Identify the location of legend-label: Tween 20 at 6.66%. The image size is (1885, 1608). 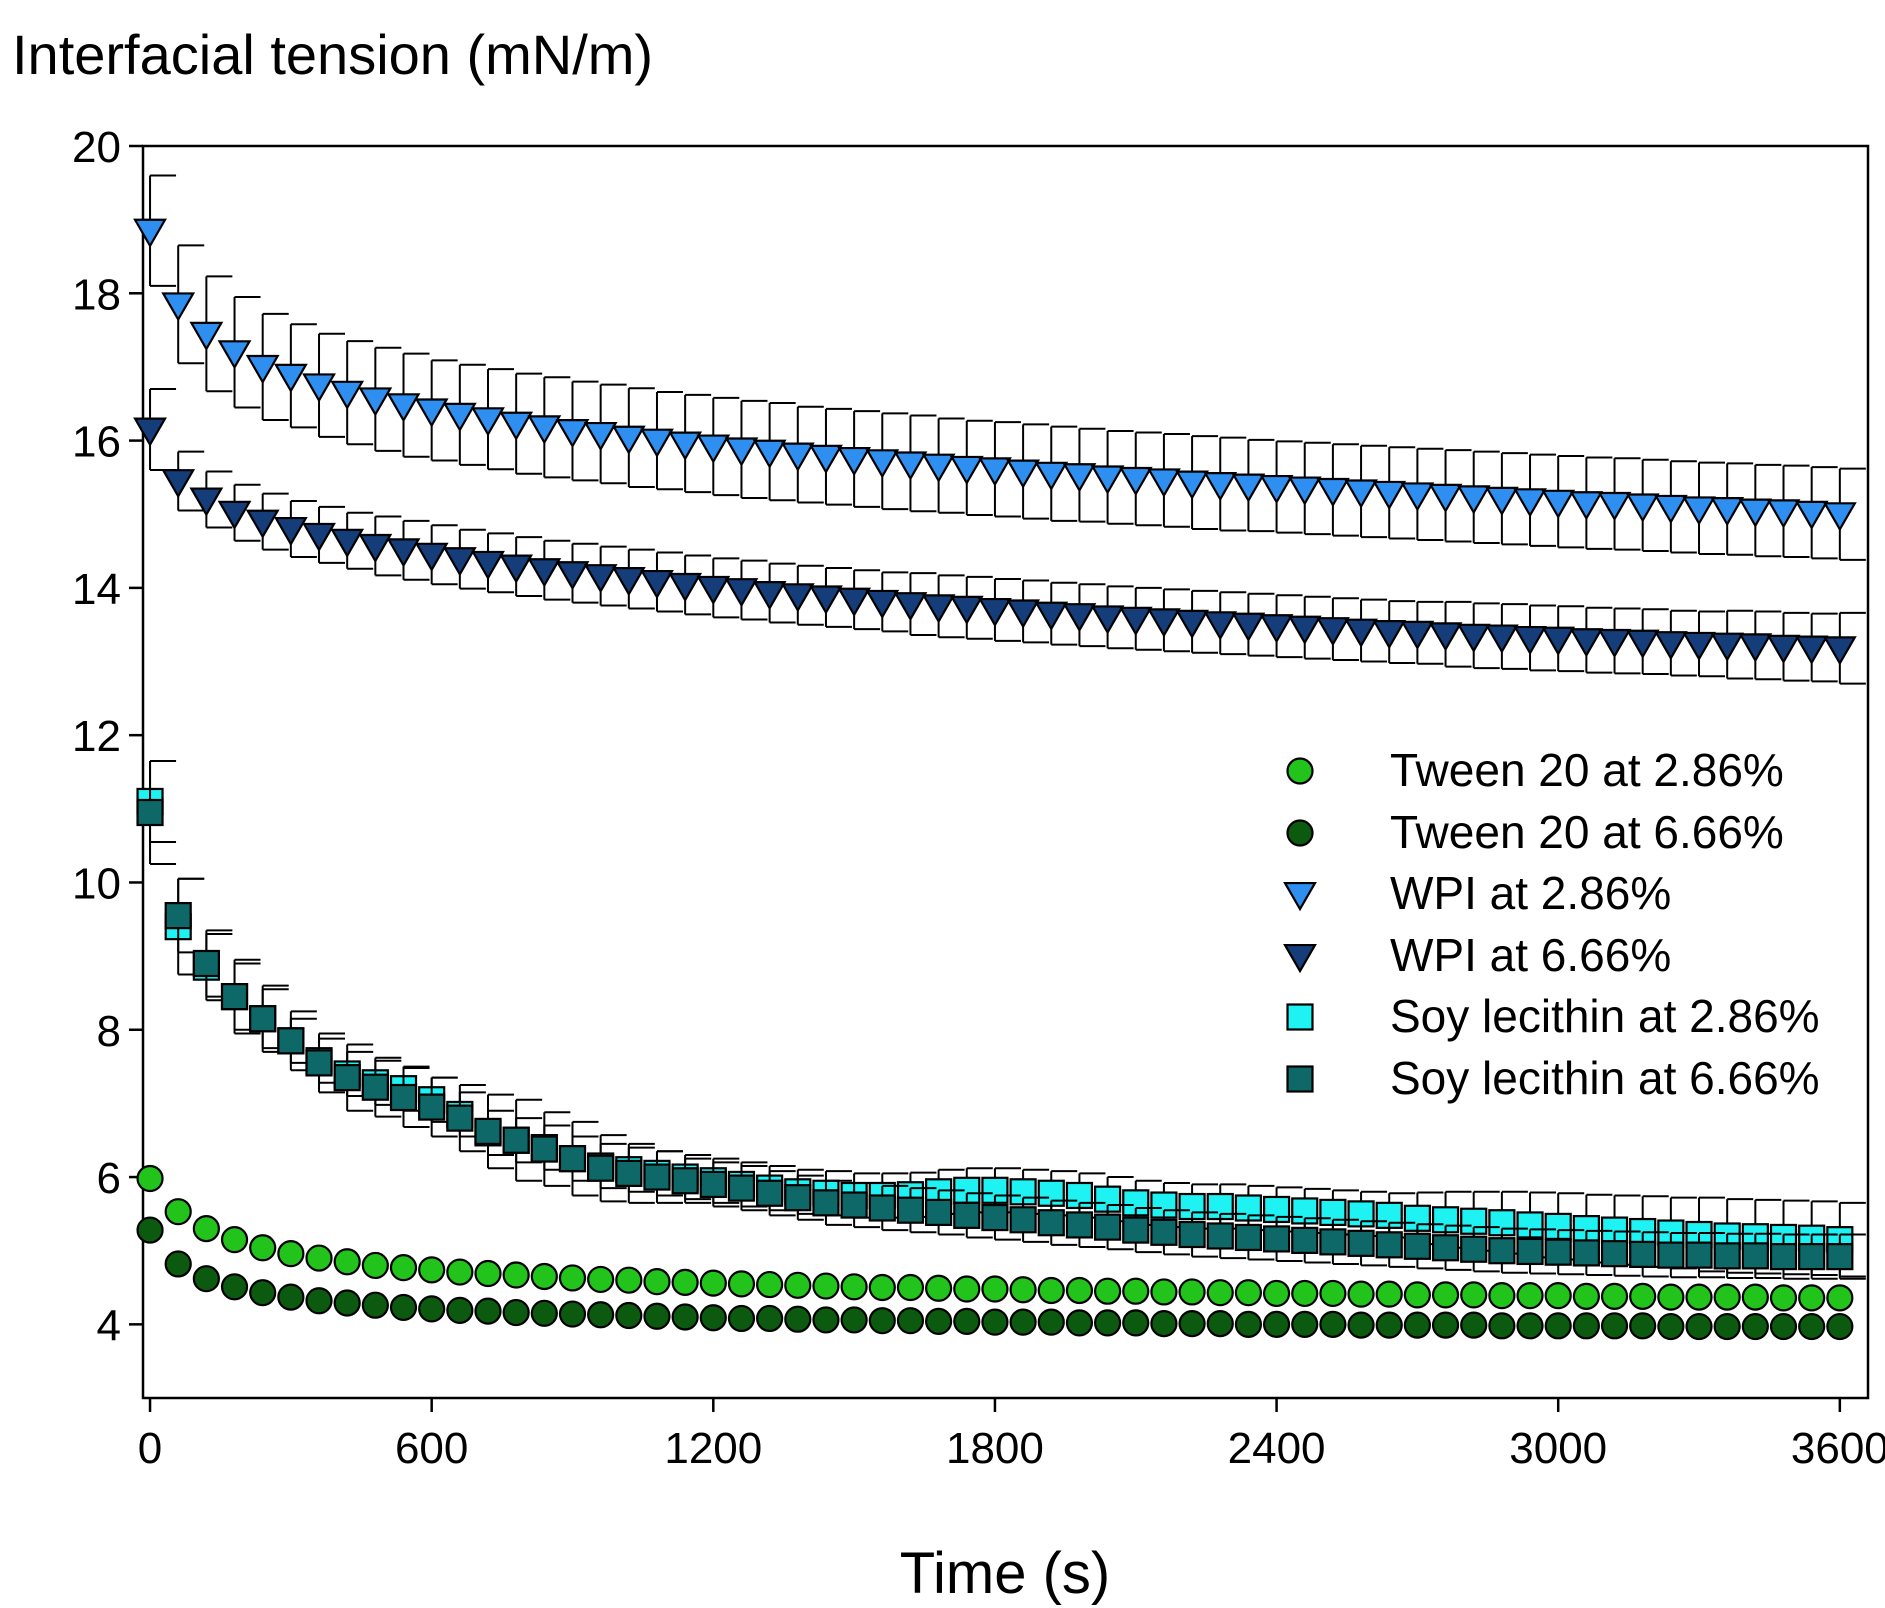
(1587, 831).